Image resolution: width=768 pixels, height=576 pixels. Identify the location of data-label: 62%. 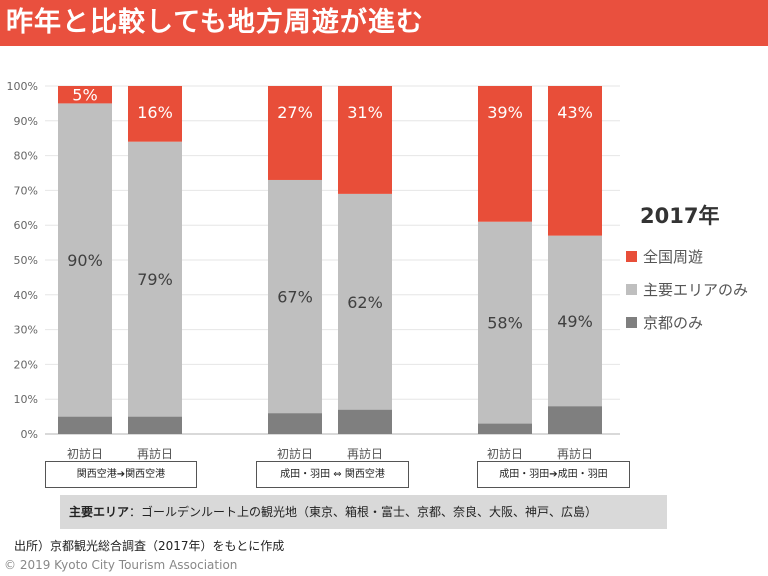
(365, 302).